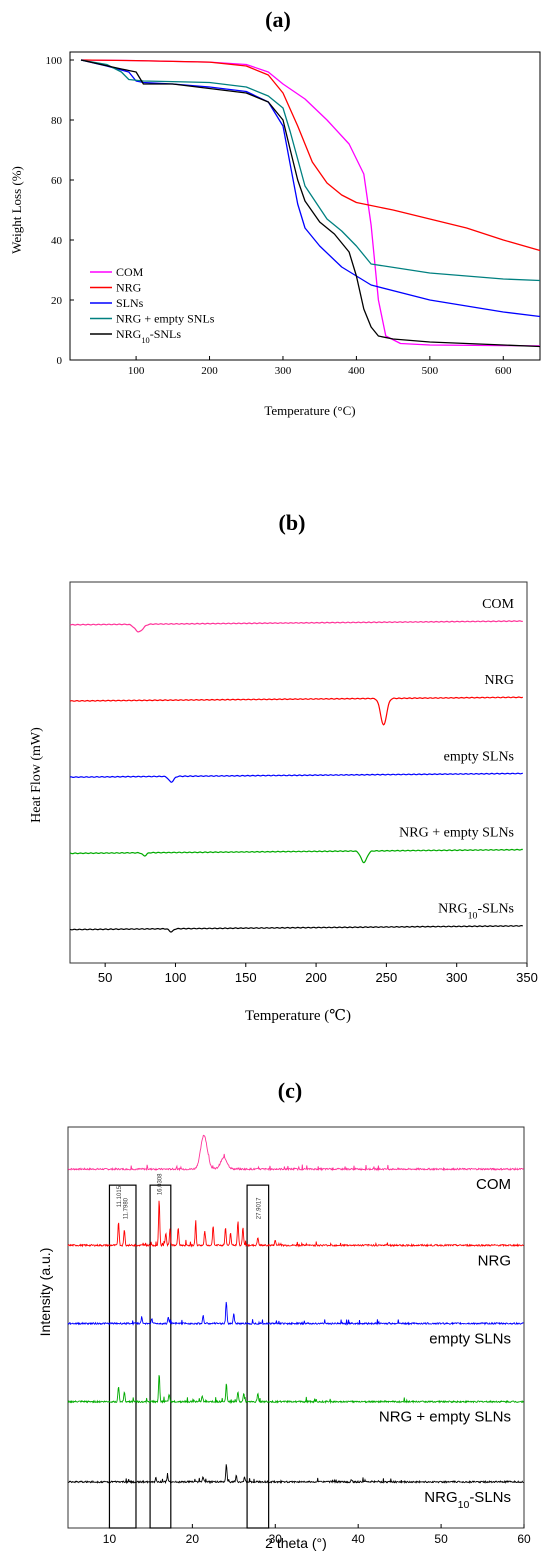 This screenshot has width=550, height=1557. Describe the element at coordinates (120, 1196) in the screenshot. I see `c-peak-label: 11.1015` at that location.